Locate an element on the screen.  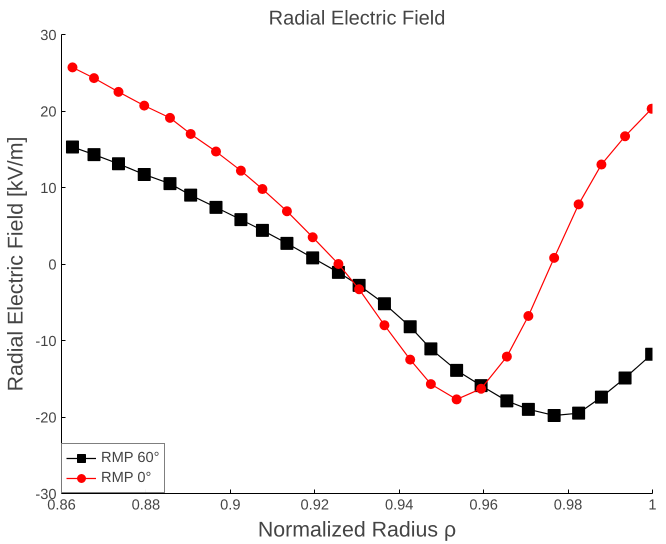
y-tick-label: 10 is located at coordinates (48, 189).